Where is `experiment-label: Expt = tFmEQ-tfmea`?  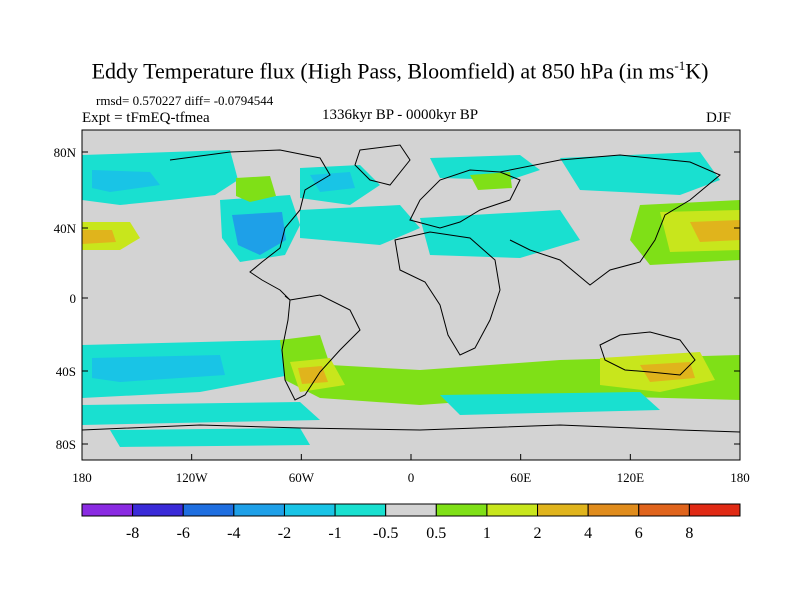 experiment-label: Expt = tFmEQ-tfmea is located at coordinates (146, 118).